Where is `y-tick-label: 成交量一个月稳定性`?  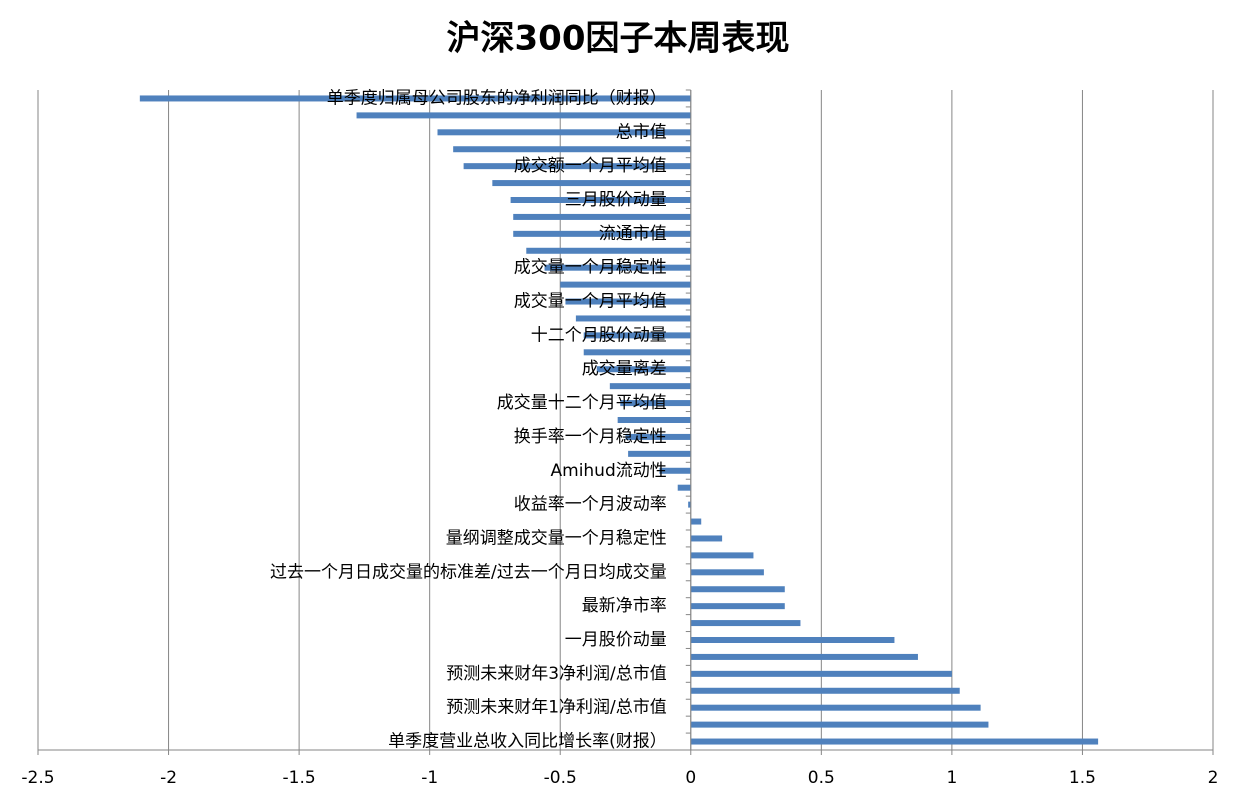
y-tick-label: 成交量一个月稳定性 is located at coordinates (590, 268).